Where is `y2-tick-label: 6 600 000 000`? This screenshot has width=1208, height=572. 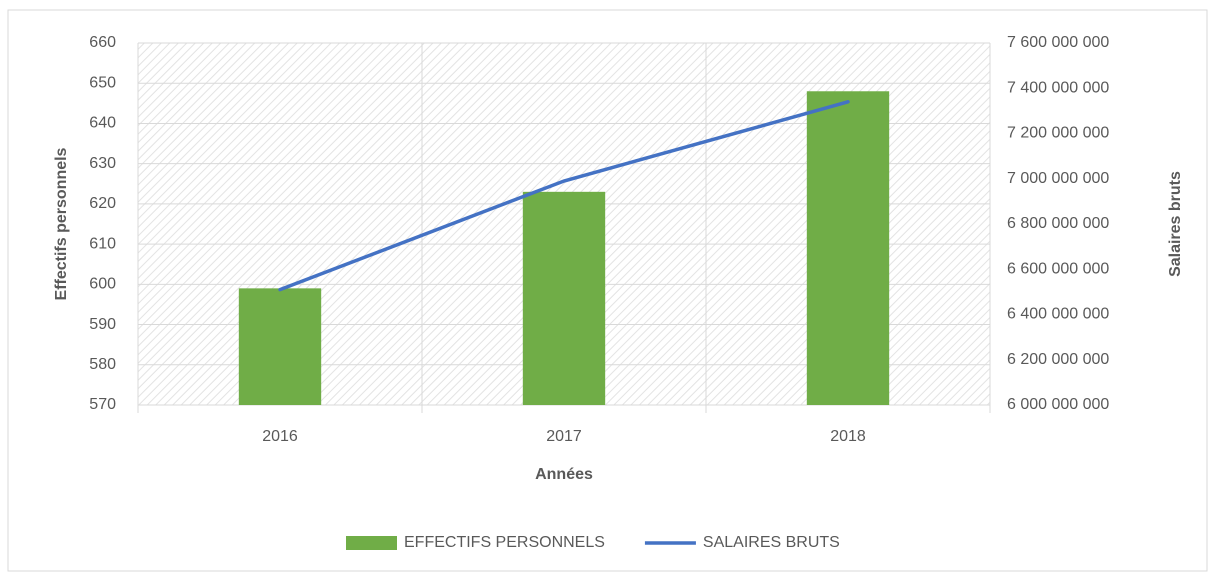
y2-tick-label: 6 600 000 000 is located at coordinates (1058, 268).